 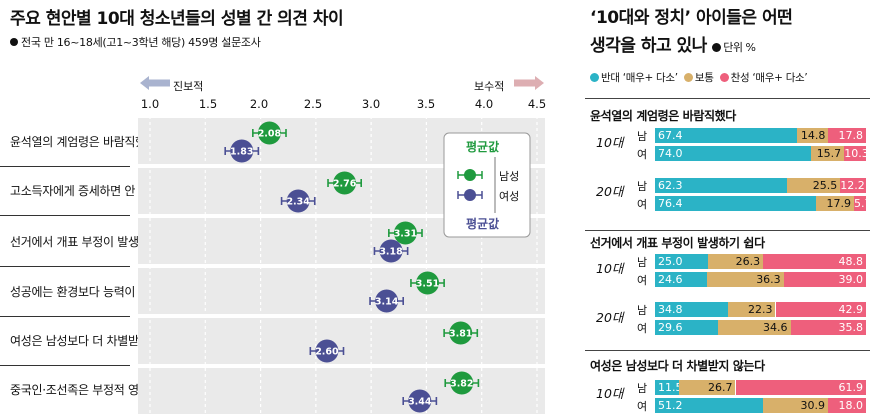 What do you see at coordinates (259, 104) in the screenshot?
I see `x-tick-label: 2.0` at bounding box center [259, 104].